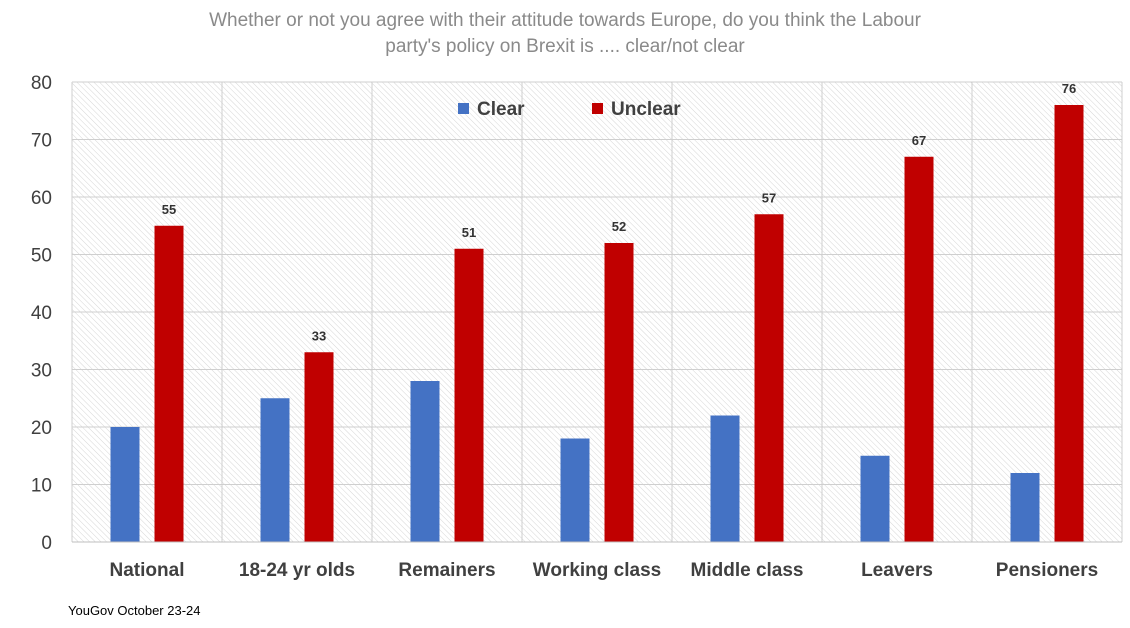  I want to click on x-tick-label: Leavers, so click(897, 570).